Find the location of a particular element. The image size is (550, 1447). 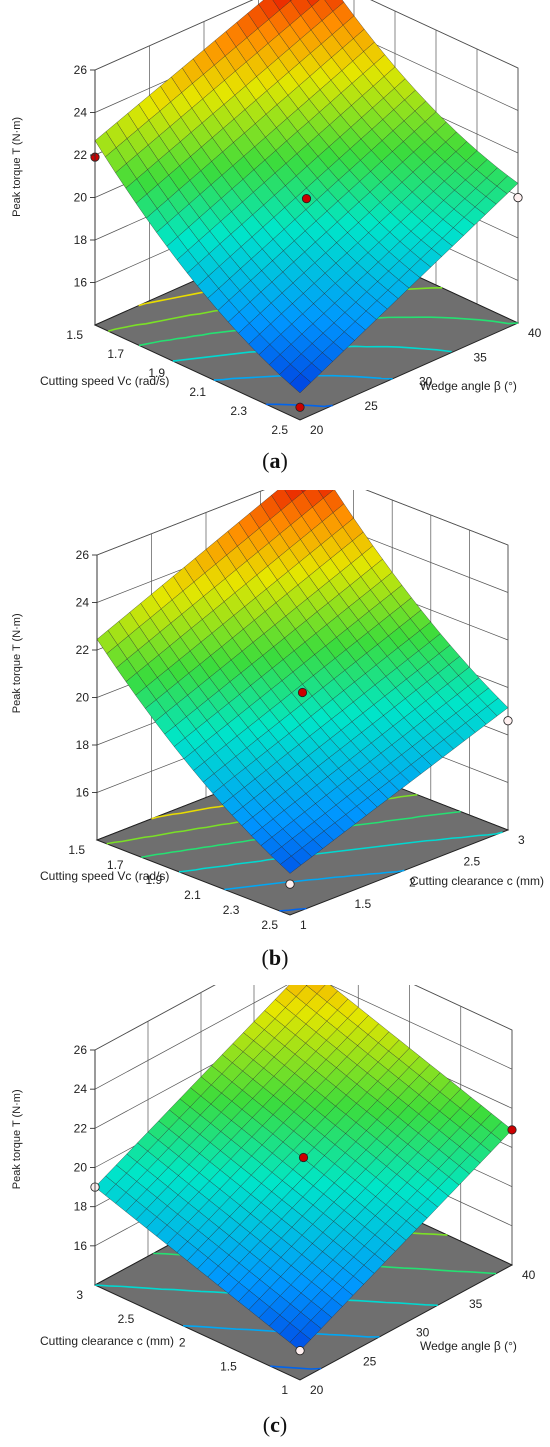

right-axis-label: Cutting clearance c (mm) is located at coordinates (477, 881).